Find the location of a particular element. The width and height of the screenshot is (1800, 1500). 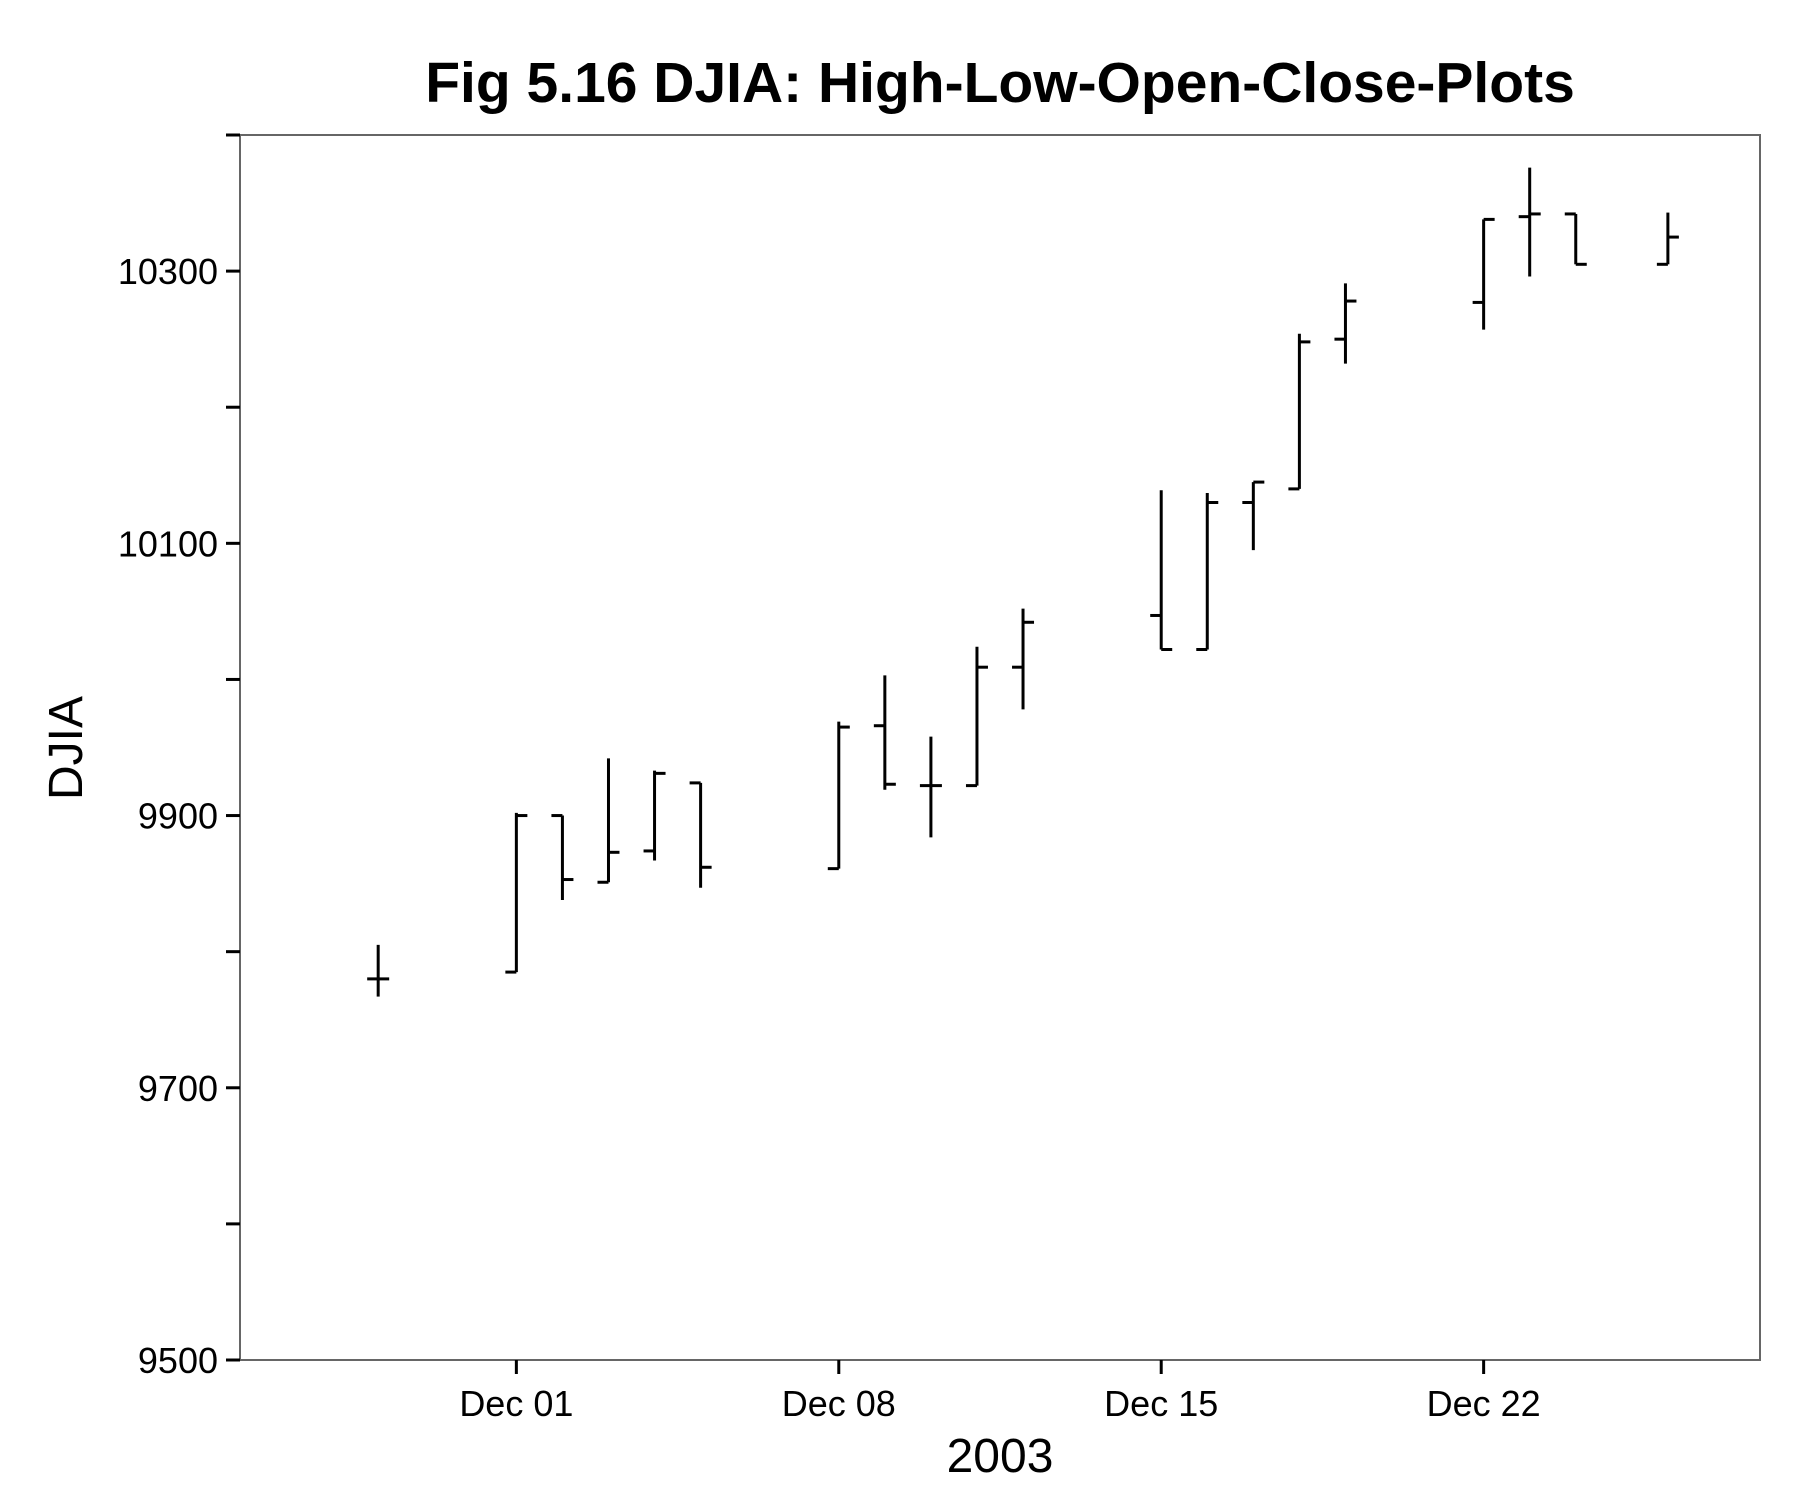

y-axis-title: DJIA is located at coordinates (66, 748).